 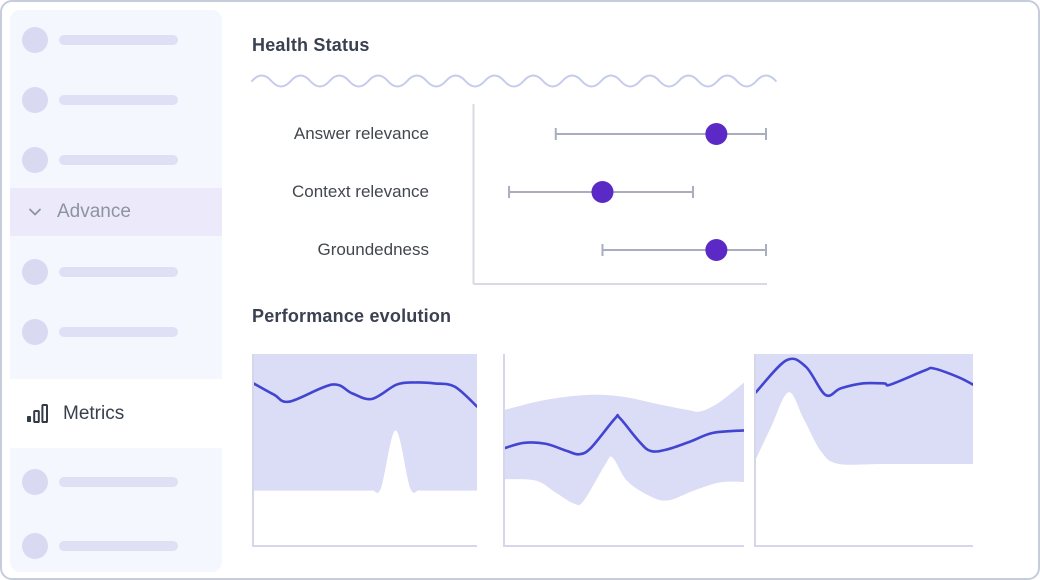 What do you see at coordinates (373, 249) in the screenshot?
I see `metric-label-groundedness: Groundedness` at bounding box center [373, 249].